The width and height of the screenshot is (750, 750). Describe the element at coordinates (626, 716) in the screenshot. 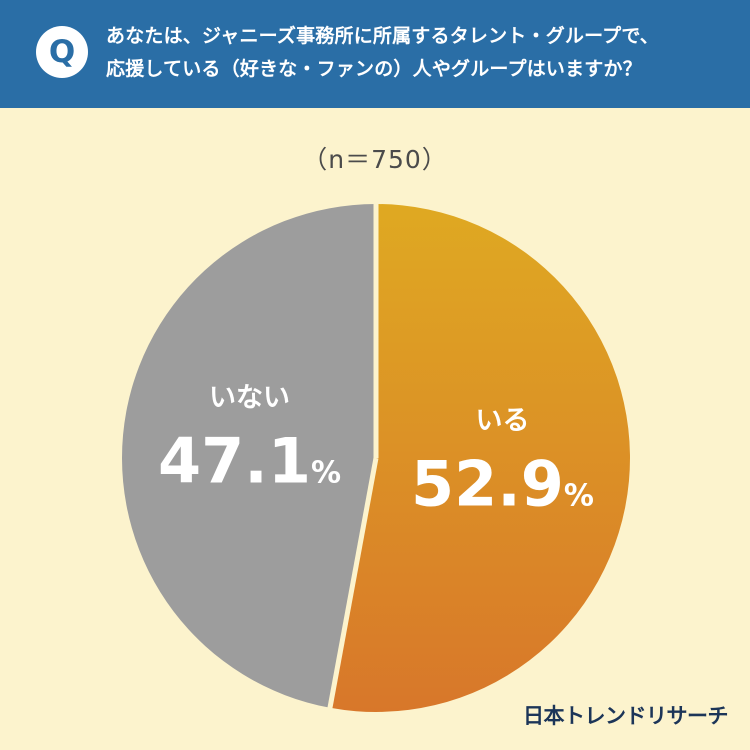

I see `brand-logo: 日本トレンドリサーチ` at that location.